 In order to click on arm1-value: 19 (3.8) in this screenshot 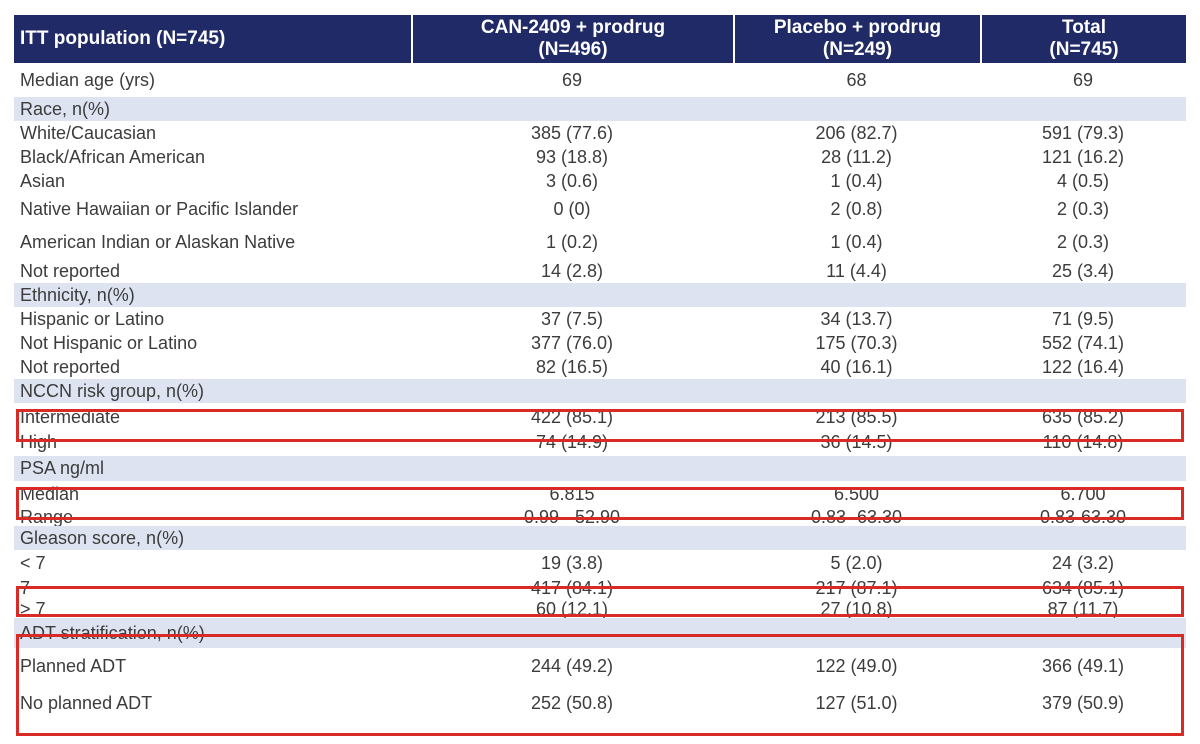, I will do `click(572, 563)`.